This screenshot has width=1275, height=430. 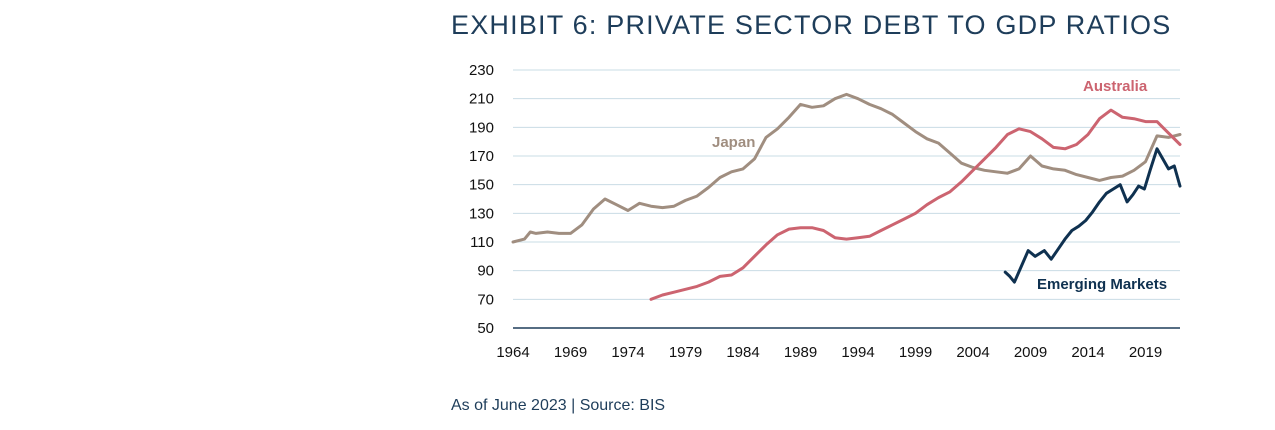 What do you see at coordinates (558, 405) in the screenshot?
I see `source-note: As of June 2023 | Source: BIS` at bounding box center [558, 405].